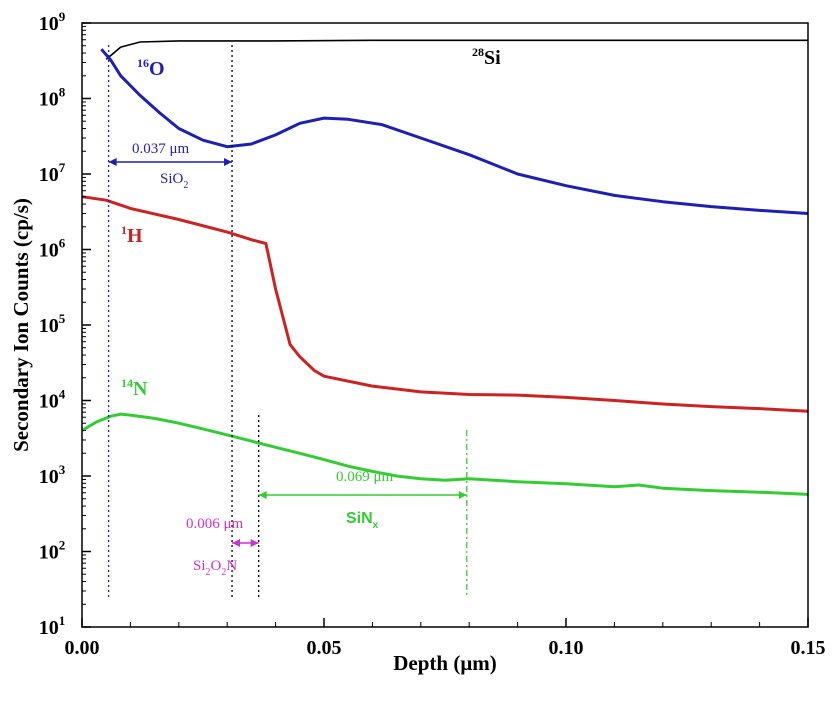  I want to click on sinx-layer-label: SiNx, so click(362, 520).